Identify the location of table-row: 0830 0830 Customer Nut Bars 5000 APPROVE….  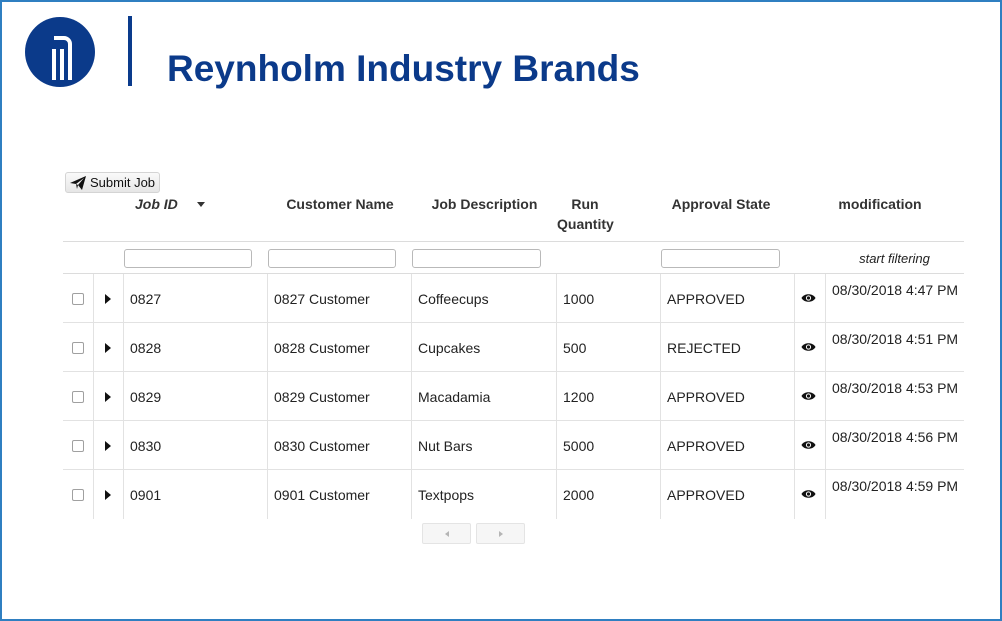
(513, 445).